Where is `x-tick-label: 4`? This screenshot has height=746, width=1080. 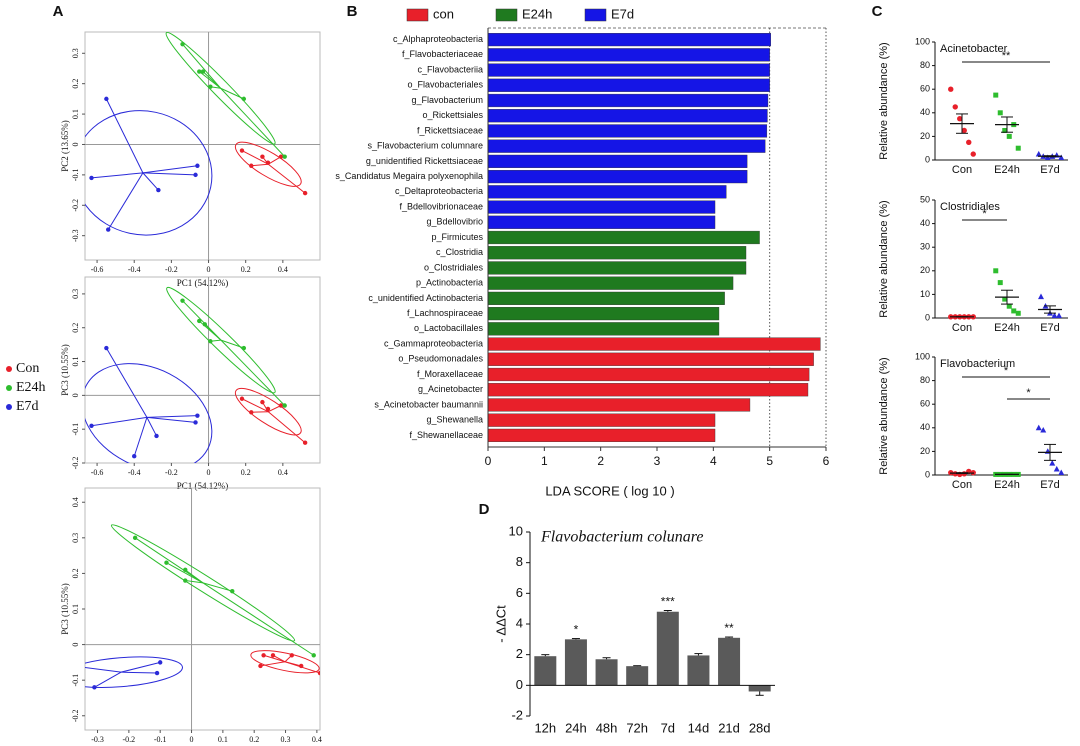 x-tick-label: 4 is located at coordinates (713, 461).